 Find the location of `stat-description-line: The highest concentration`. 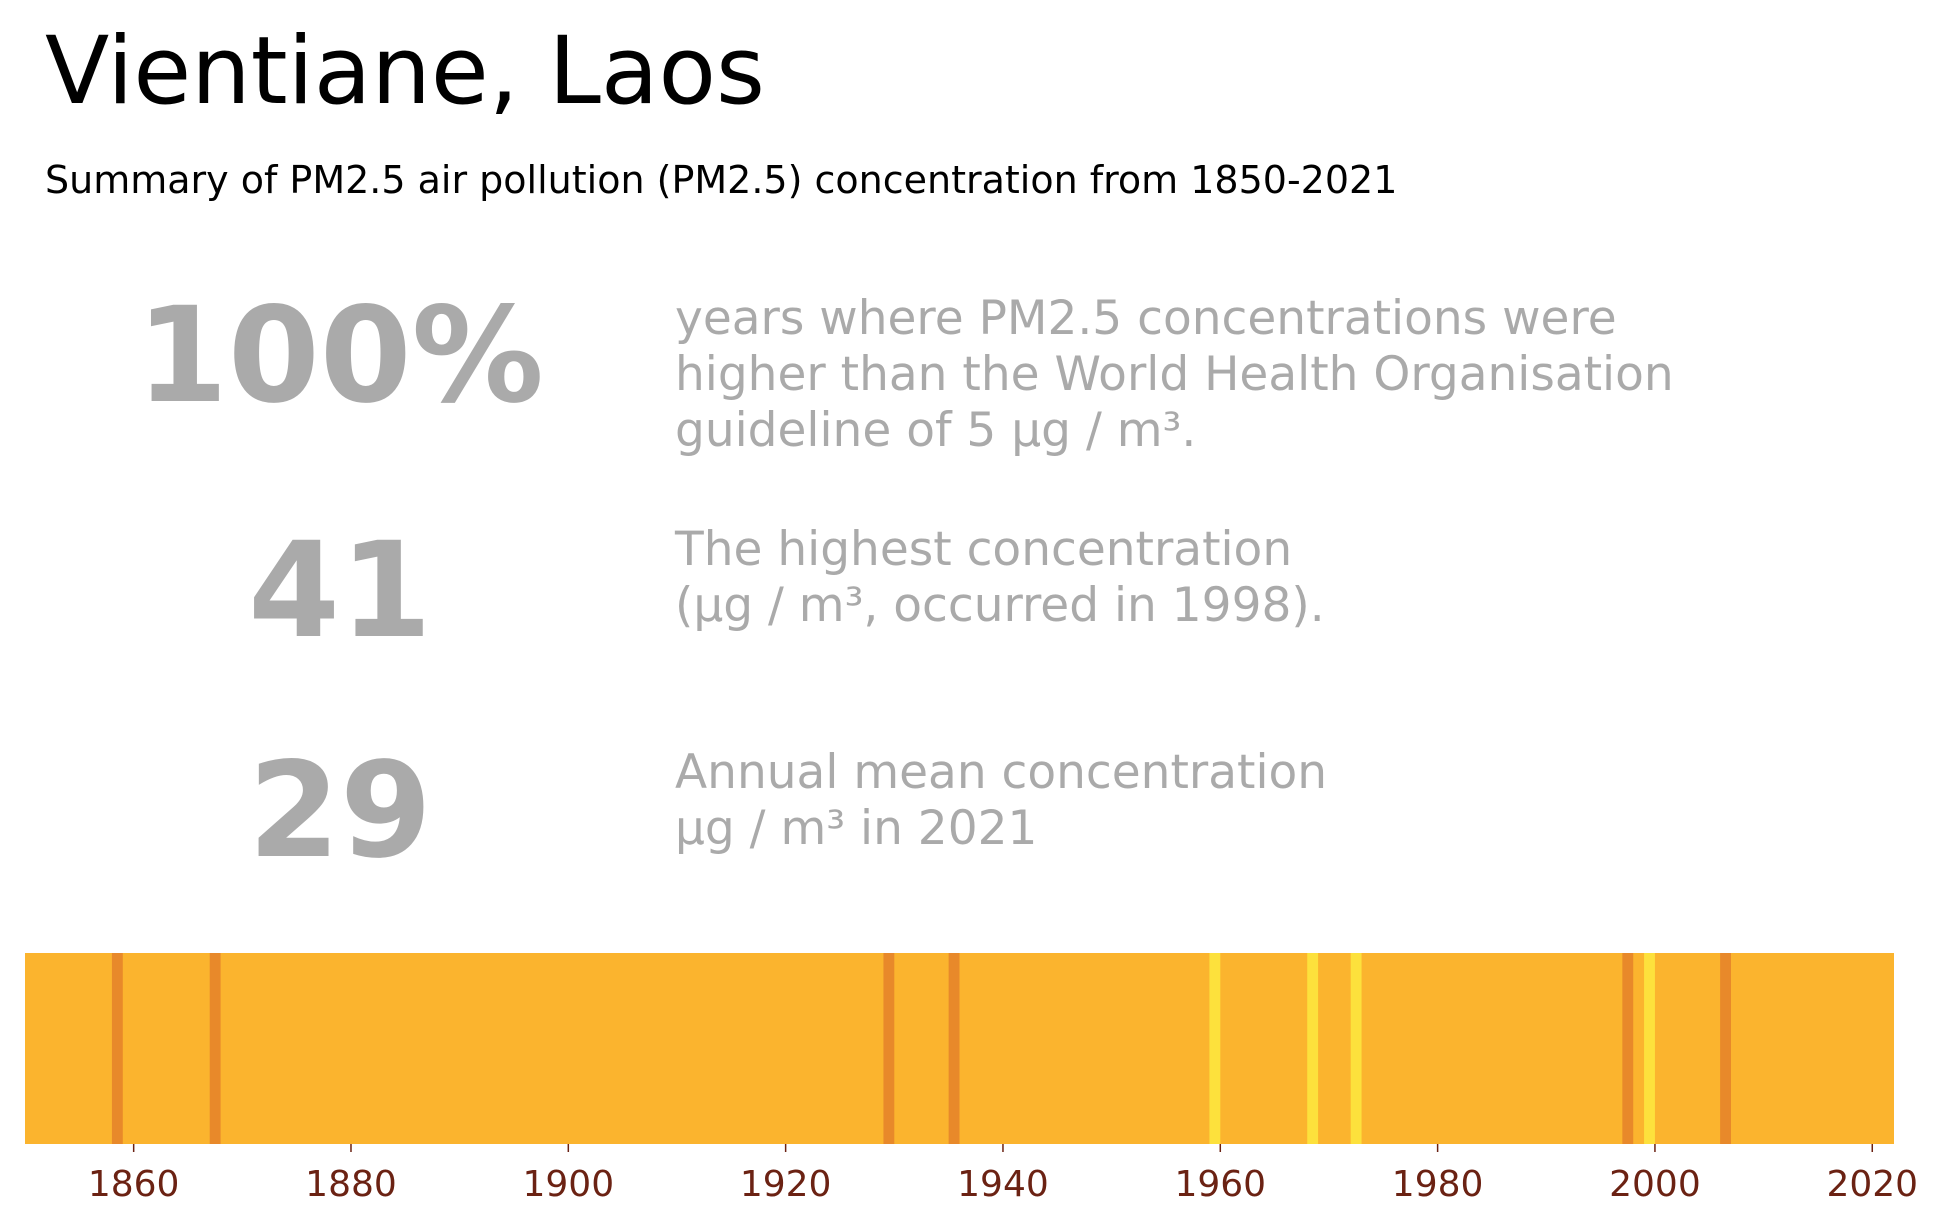

stat-description-line: The highest concentration is located at coordinates (984, 549).